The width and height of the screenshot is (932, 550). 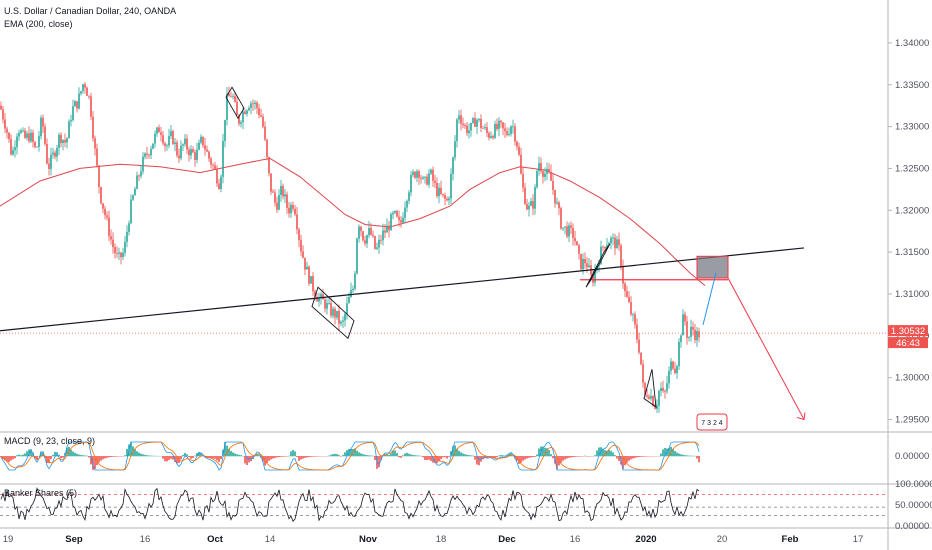 What do you see at coordinates (145, 539) in the screenshot?
I see `x-tick-label: 16` at bounding box center [145, 539].